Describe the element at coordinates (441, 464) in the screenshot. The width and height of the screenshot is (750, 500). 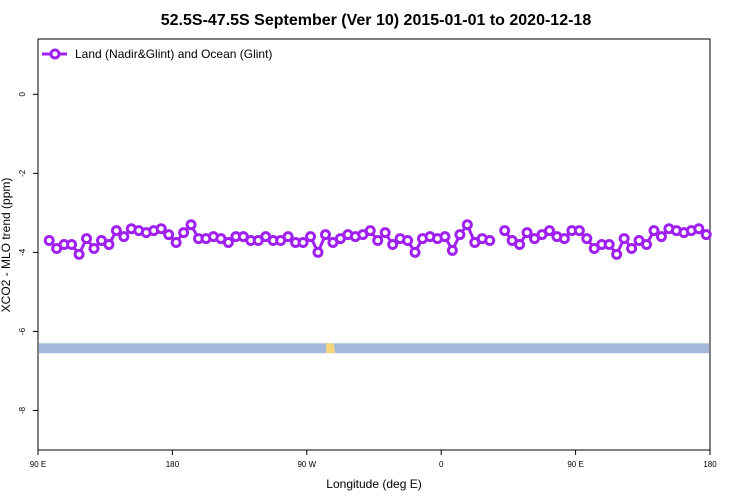
I see `x-tick-label: 0` at that location.